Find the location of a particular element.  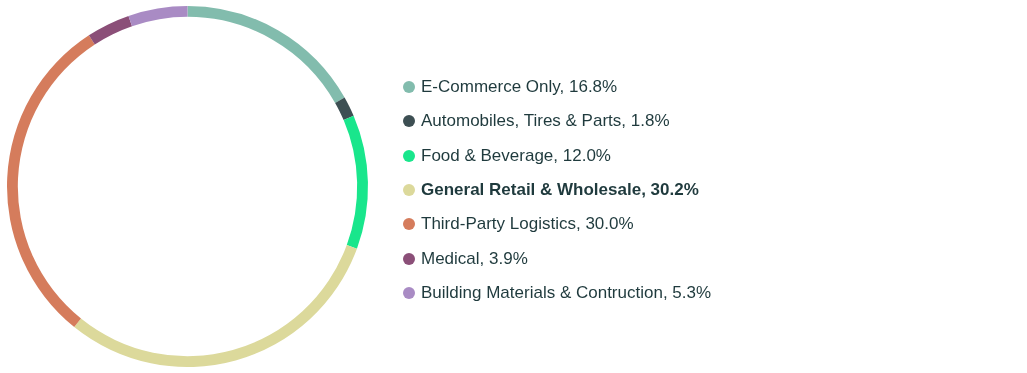

legend-label: Food & Beverage, 12.0% is located at coordinates (516, 155).